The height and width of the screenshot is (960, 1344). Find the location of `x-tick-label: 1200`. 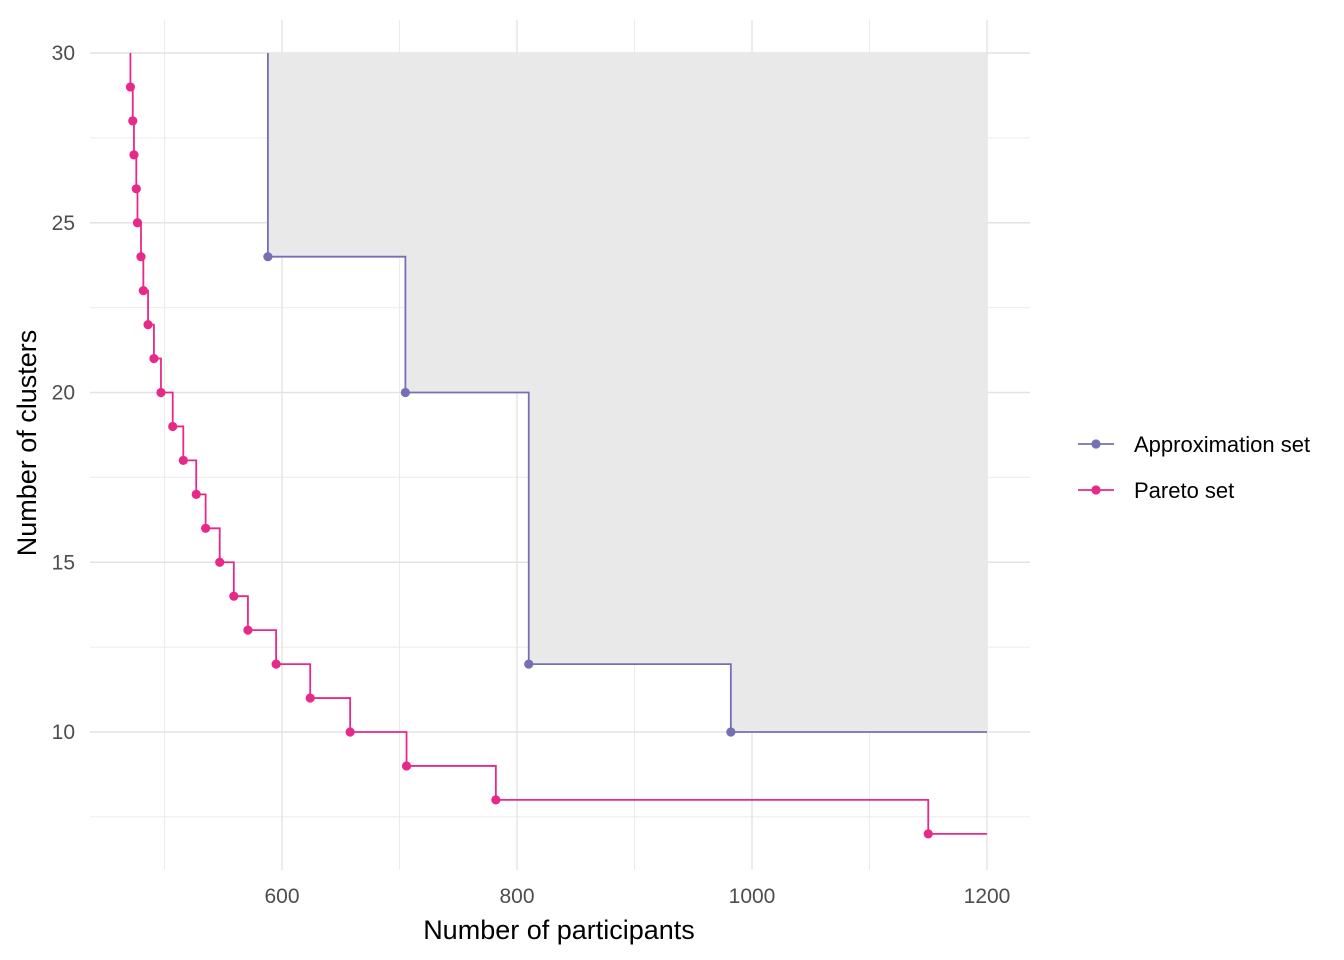

x-tick-label: 1200 is located at coordinates (987, 896).